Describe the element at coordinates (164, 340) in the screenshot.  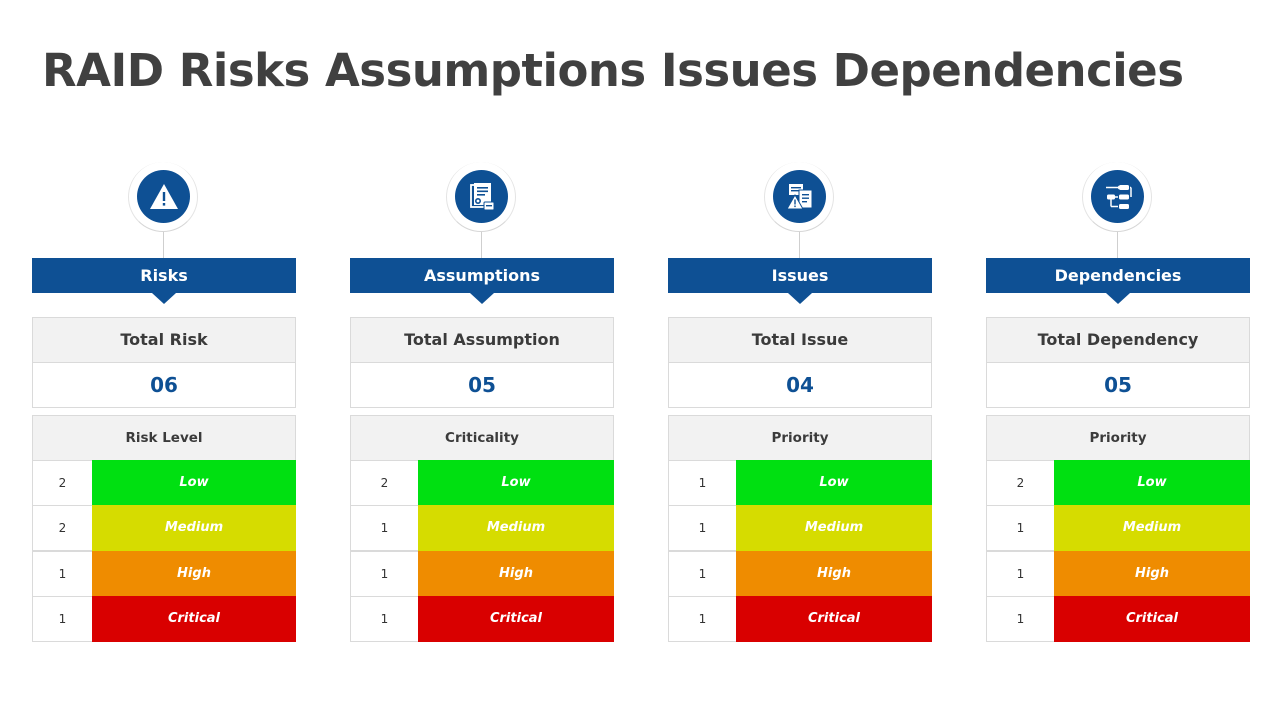
I see `total-label: Total Risk` at that location.